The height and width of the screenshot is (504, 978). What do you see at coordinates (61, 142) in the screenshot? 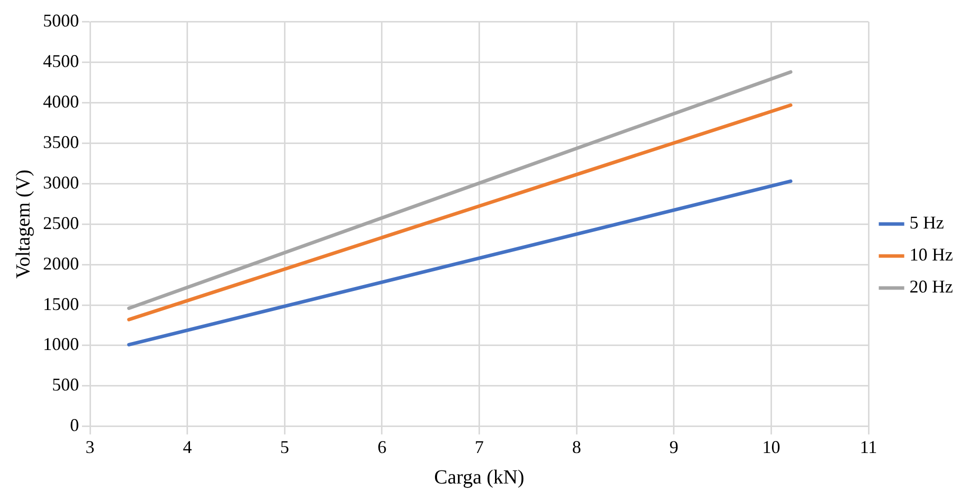
I see `y-tick-label: 3500` at bounding box center [61, 142].